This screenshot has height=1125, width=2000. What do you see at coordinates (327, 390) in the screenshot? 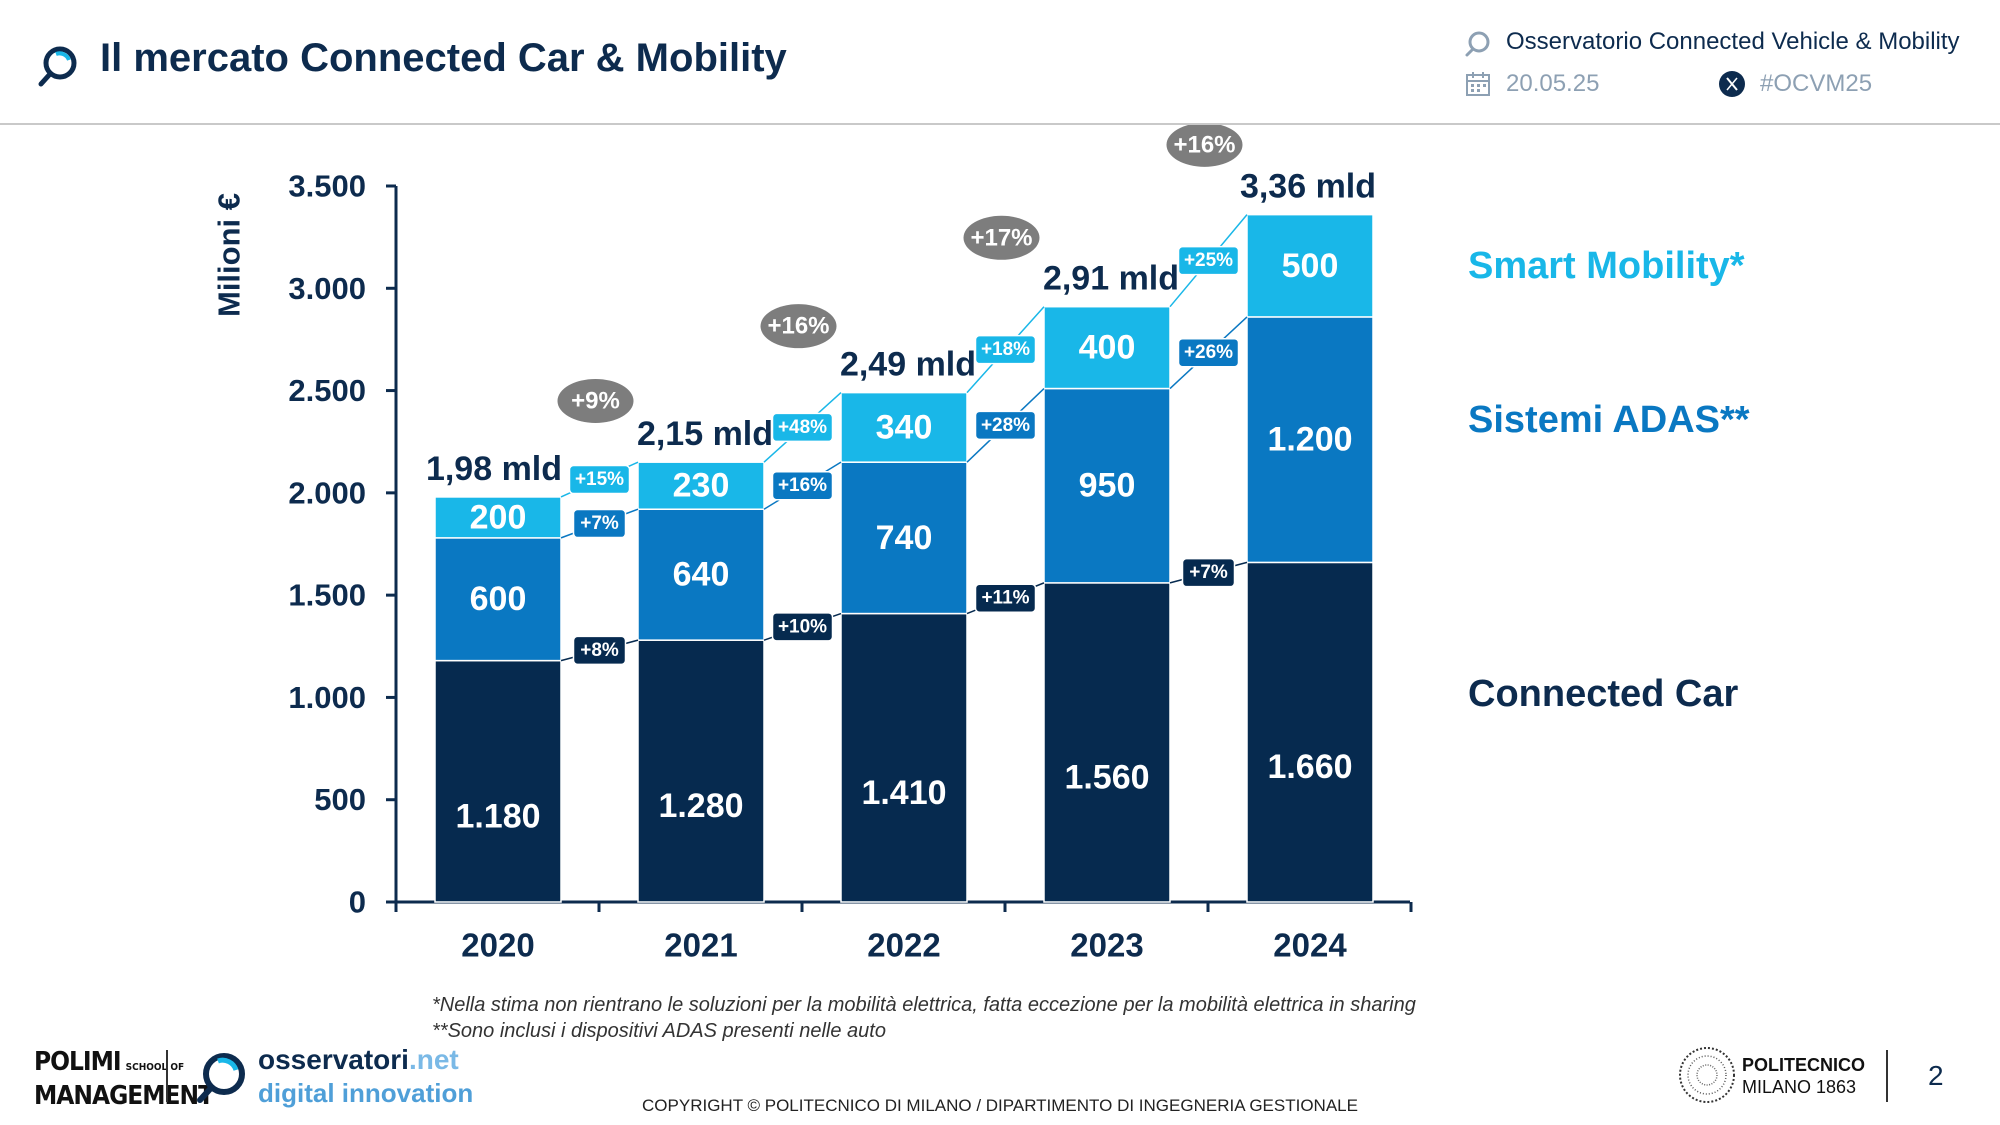
I see `y-tick-label: 2.500` at bounding box center [327, 390].